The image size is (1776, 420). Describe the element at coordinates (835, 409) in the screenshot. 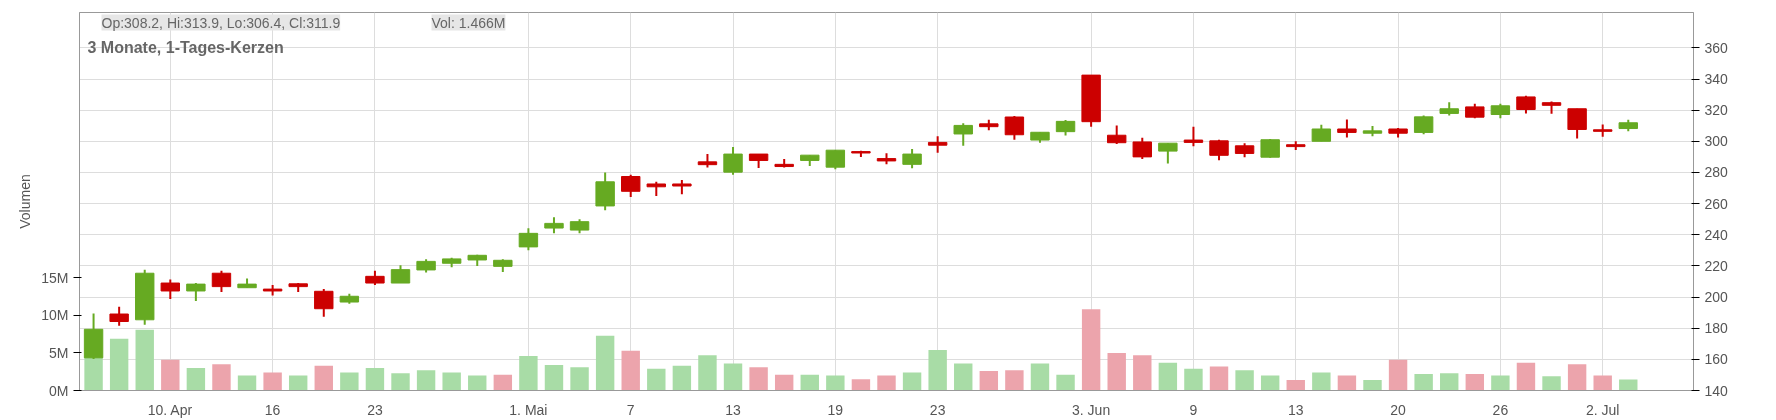

I see `x-tick-label: 19` at that location.